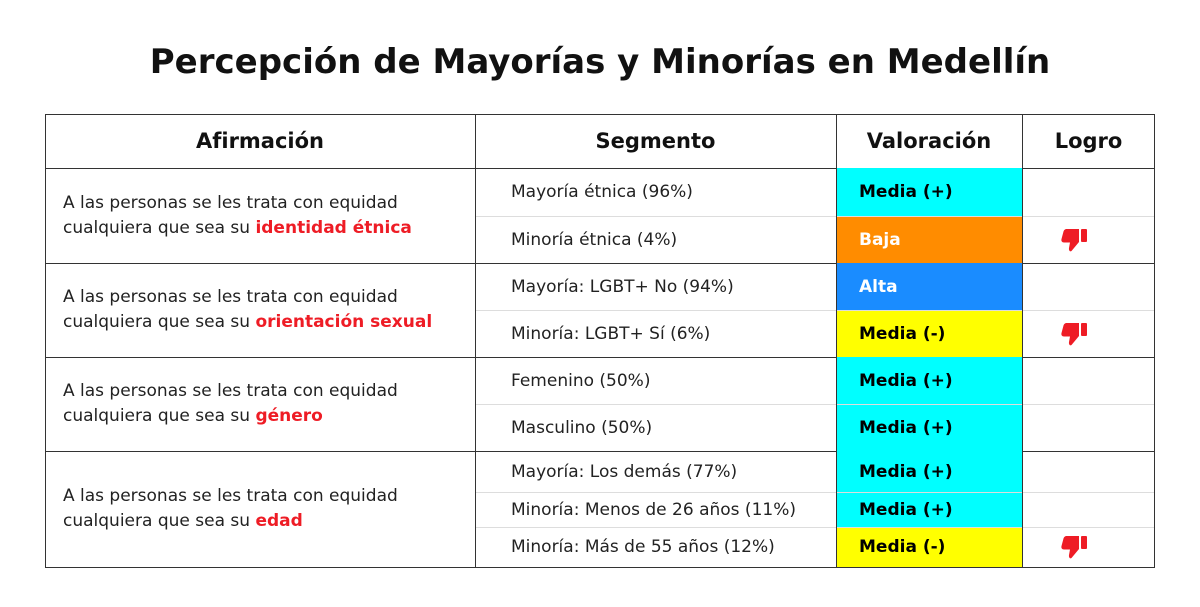  Describe the element at coordinates (344, 322) in the screenshot. I see `statement-highlight: orientación sexual` at that location.